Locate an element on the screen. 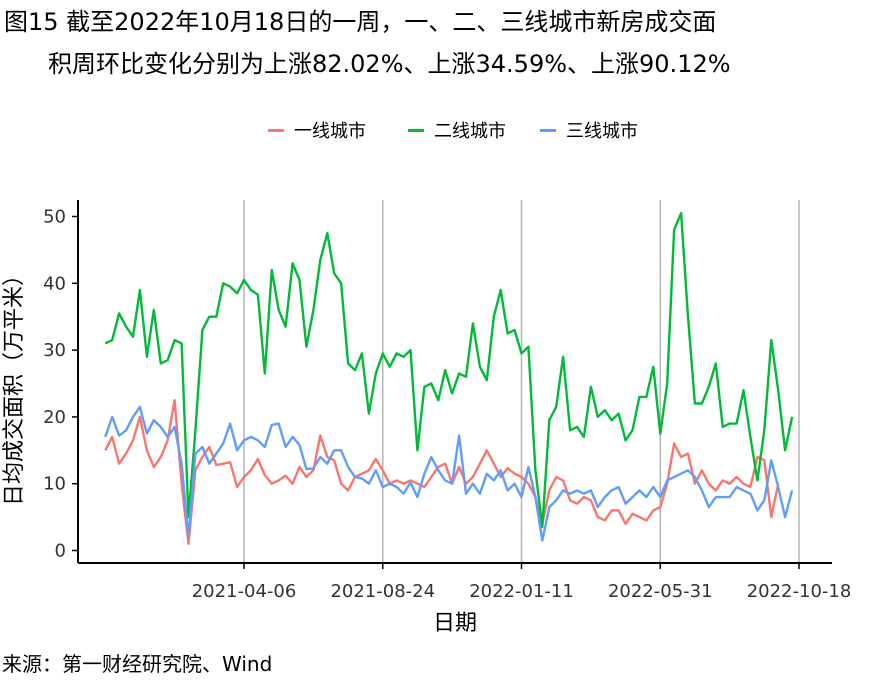 The height and width of the screenshot is (688, 885). legend-item-tier3: 三线城市 is located at coordinates (589, 130).